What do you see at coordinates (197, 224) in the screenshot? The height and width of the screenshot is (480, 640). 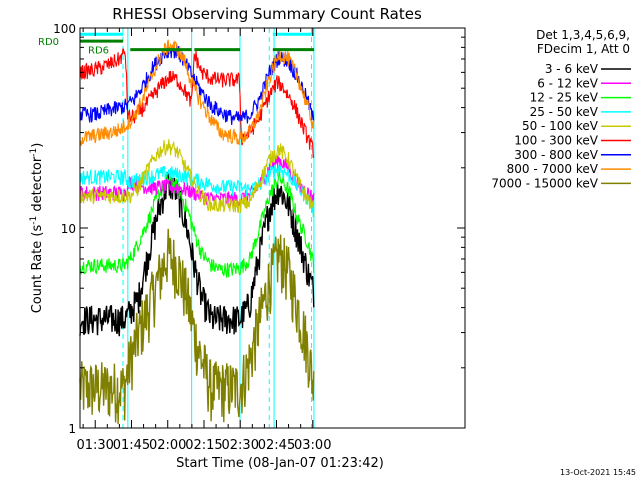 I see `series-line-12-25-kev` at bounding box center [197, 224].